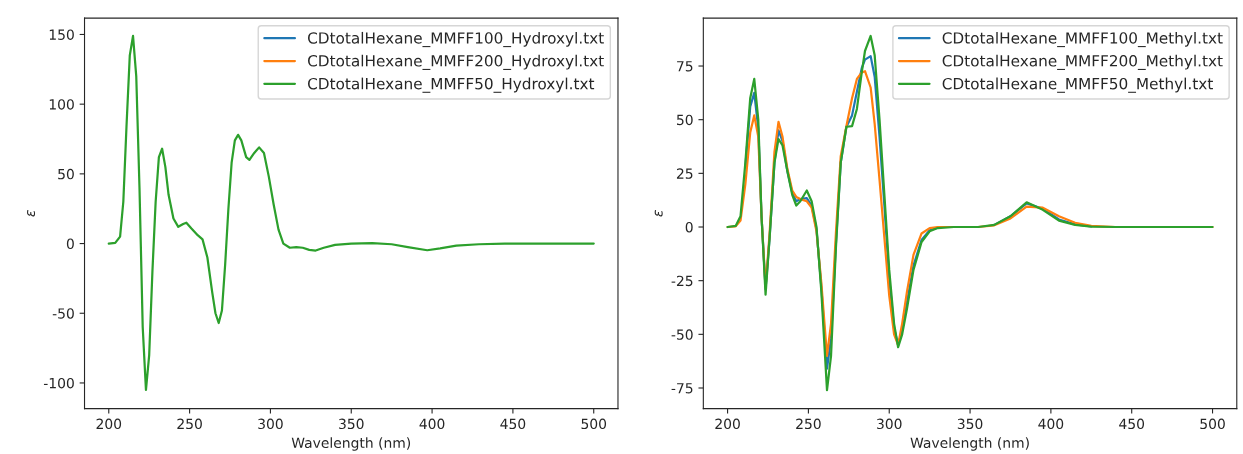 The width and height of the screenshot is (1243, 454). I want to click on legend-label: CDtotalHexane_MMFF100_Methyl.txt, so click(1082, 39).